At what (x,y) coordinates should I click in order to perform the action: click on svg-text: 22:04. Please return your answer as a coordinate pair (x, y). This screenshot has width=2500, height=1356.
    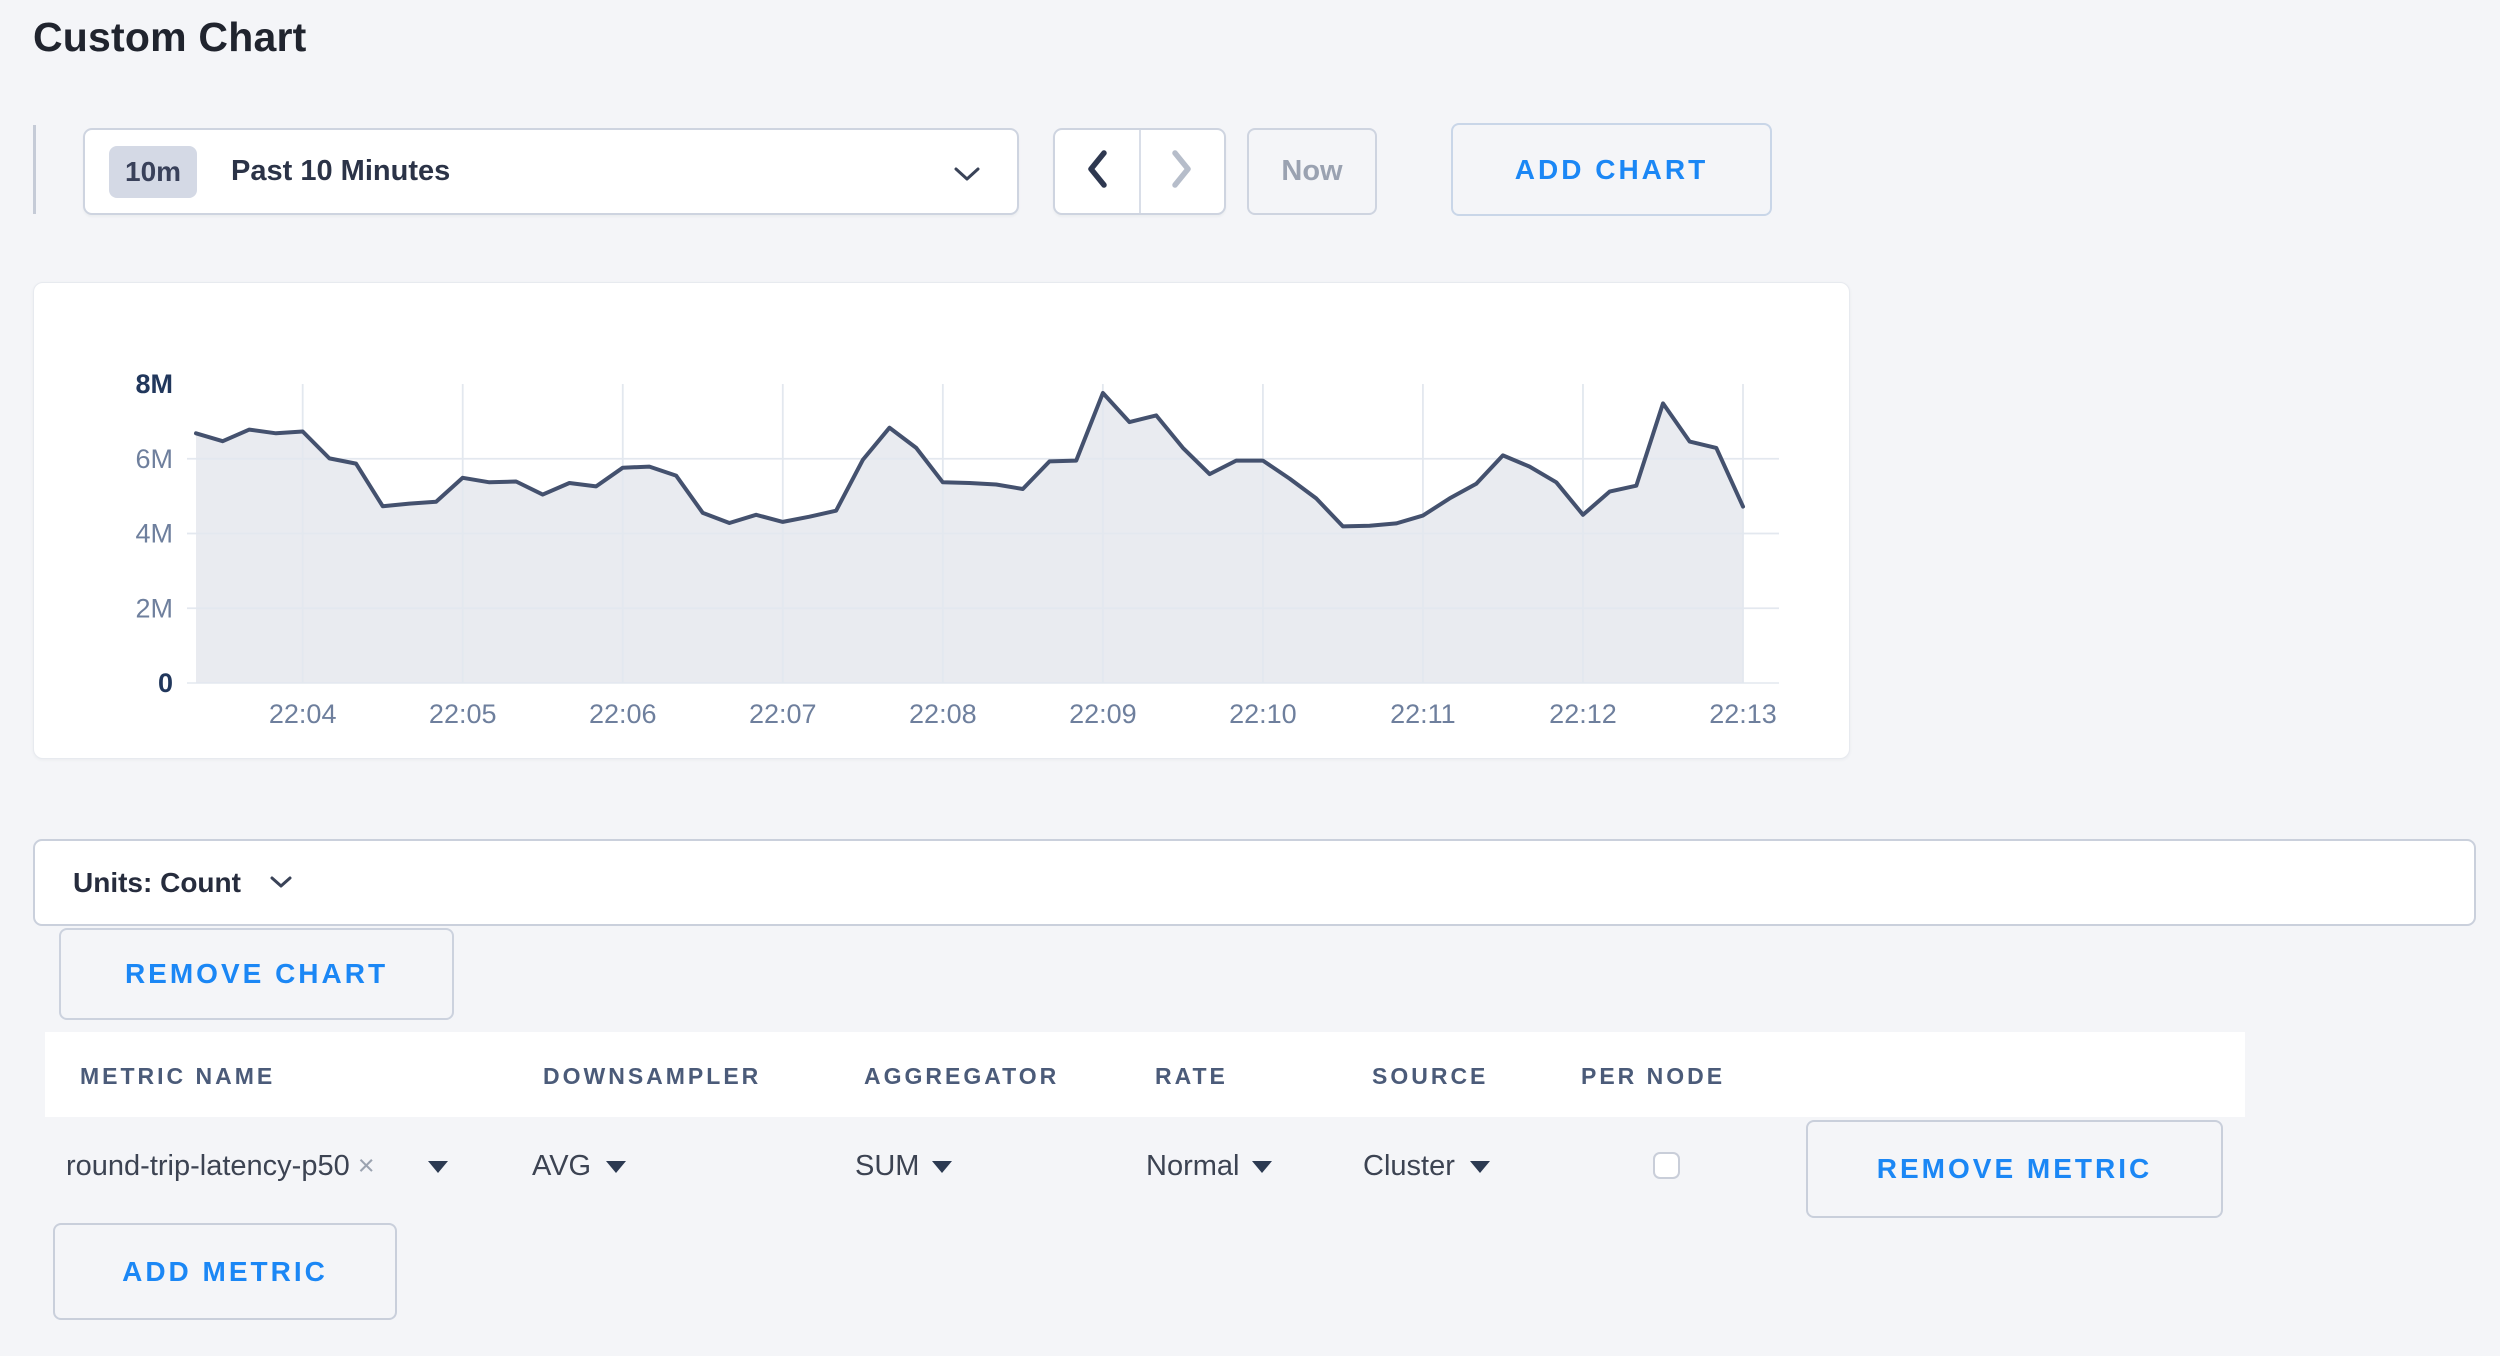
    Looking at the image, I should click on (303, 714).